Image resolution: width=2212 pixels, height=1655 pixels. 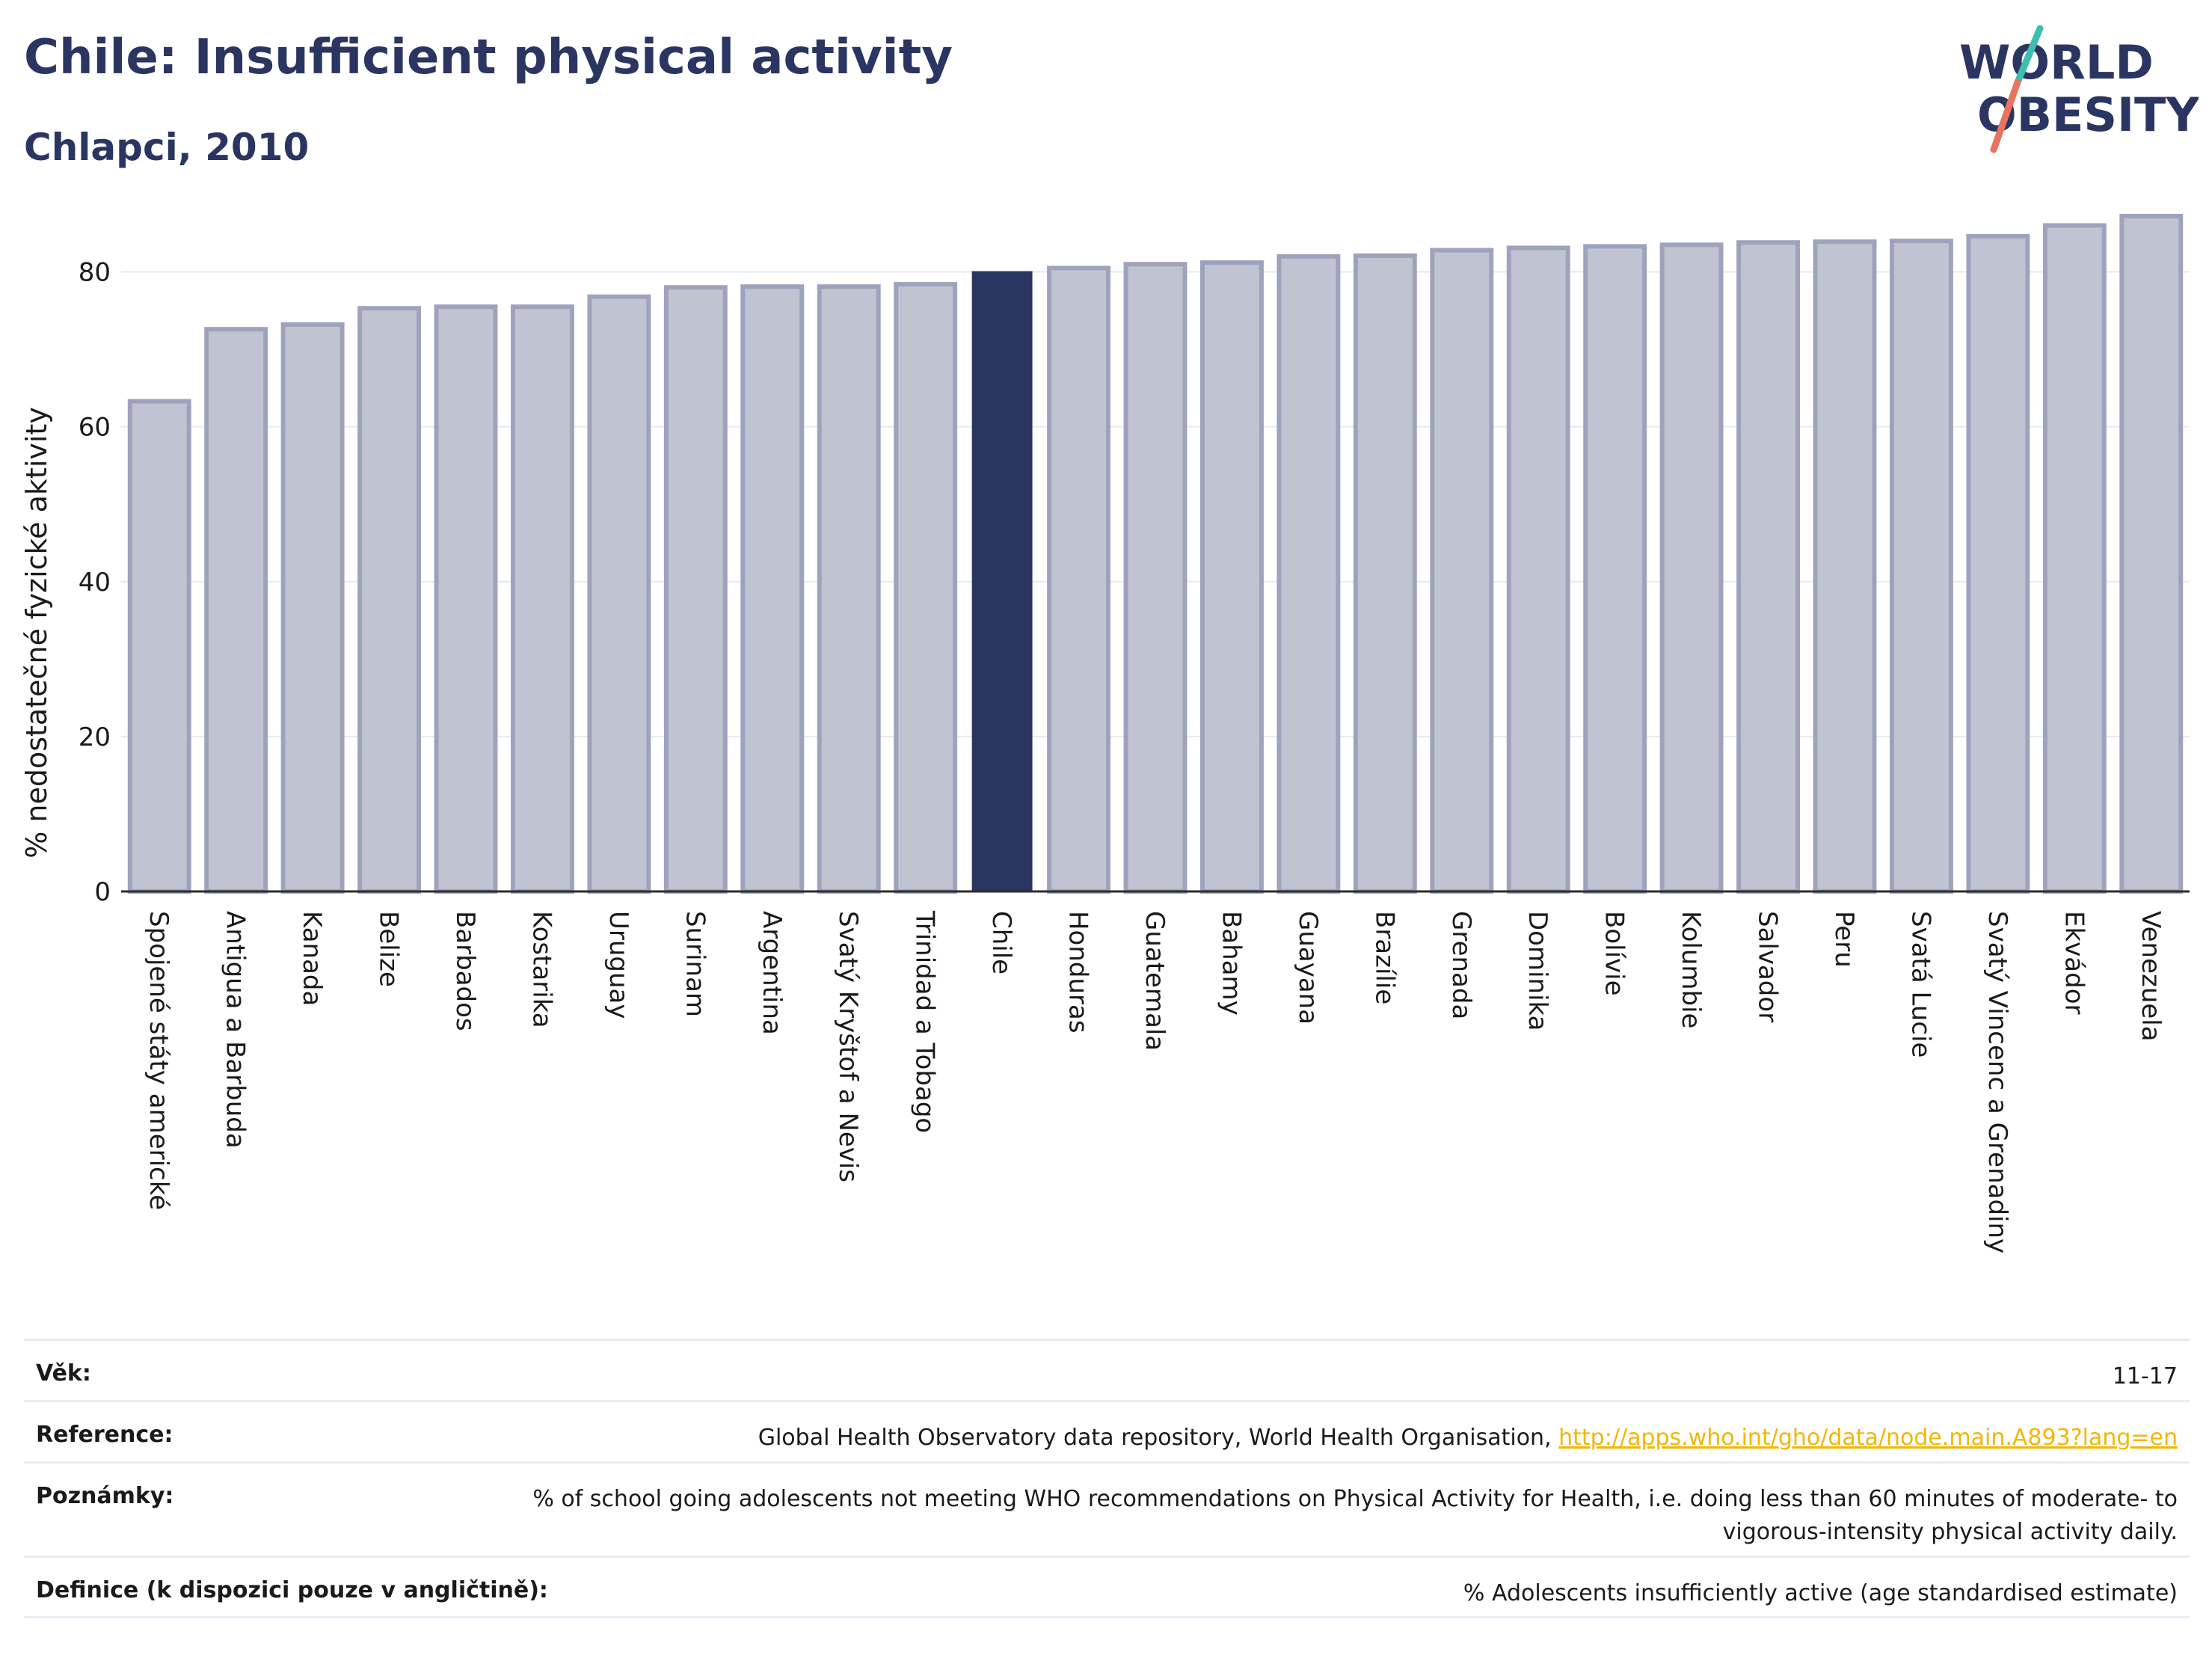 What do you see at coordinates (95, 737) in the screenshot?
I see `y-tick-label: 20` at bounding box center [95, 737].